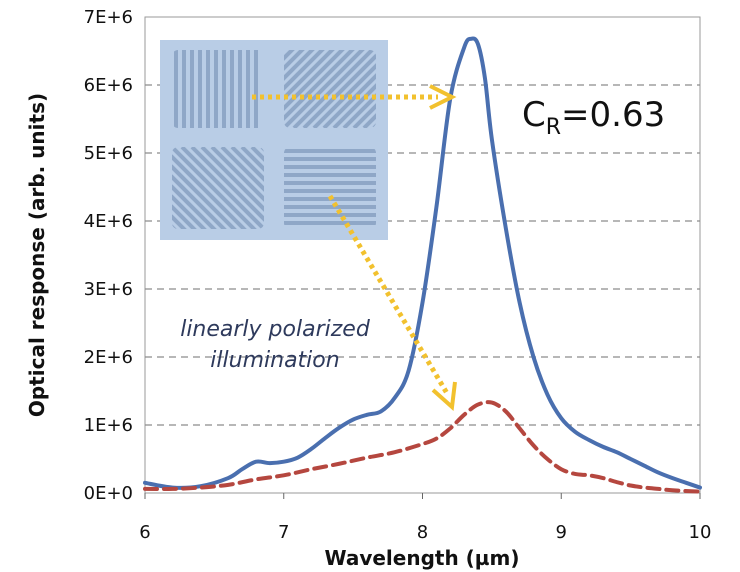 The image size is (740, 572). What do you see at coordinates (283, 532) in the screenshot?
I see `x-tick-label: 7` at bounding box center [283, 532].